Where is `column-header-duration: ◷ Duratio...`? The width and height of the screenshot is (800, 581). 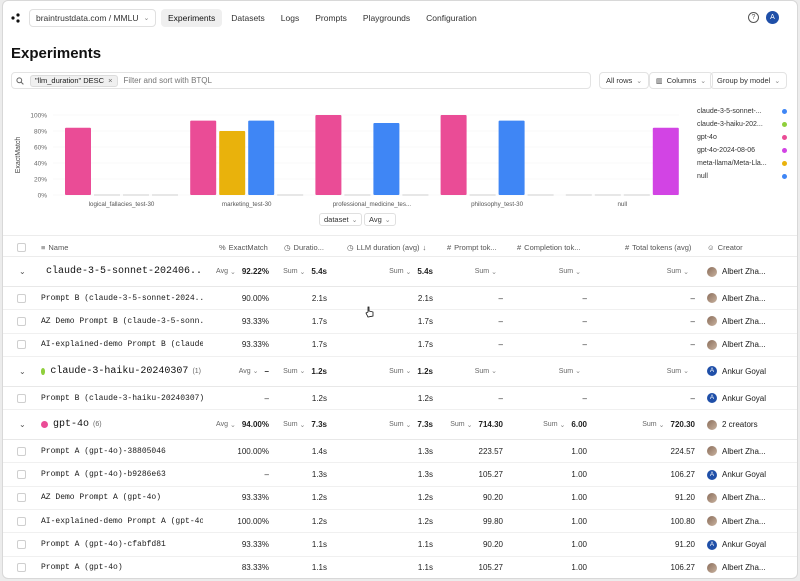
column-header-duration: ◷ Duratio... is located at coordinates (304, 247).